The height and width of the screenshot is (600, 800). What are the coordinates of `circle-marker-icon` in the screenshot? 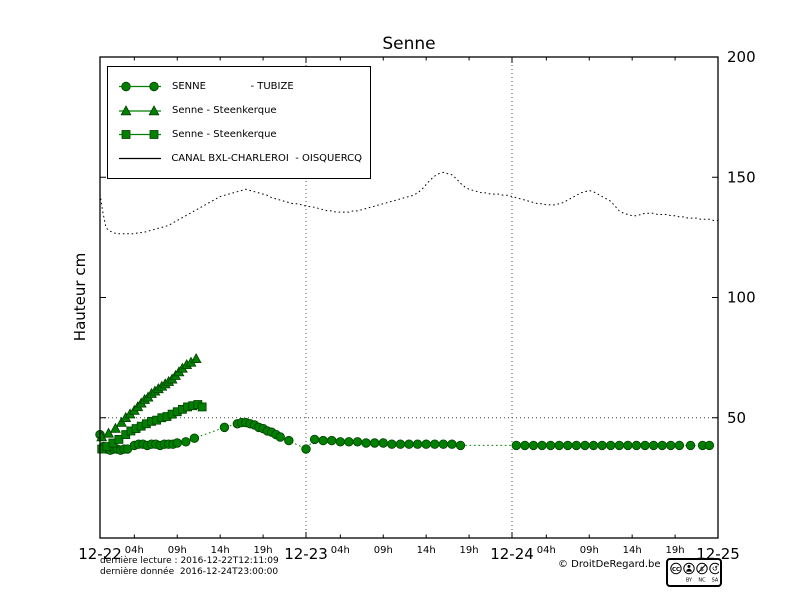 It's located at (140, 86).